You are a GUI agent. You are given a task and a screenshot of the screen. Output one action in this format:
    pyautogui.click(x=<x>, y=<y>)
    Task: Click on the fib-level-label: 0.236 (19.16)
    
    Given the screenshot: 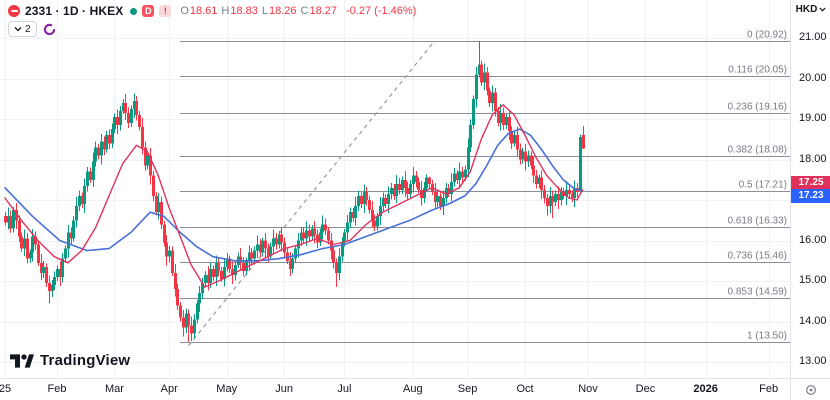 What is the action you would take?
    pyautogui.click(x=758, y=107)
    